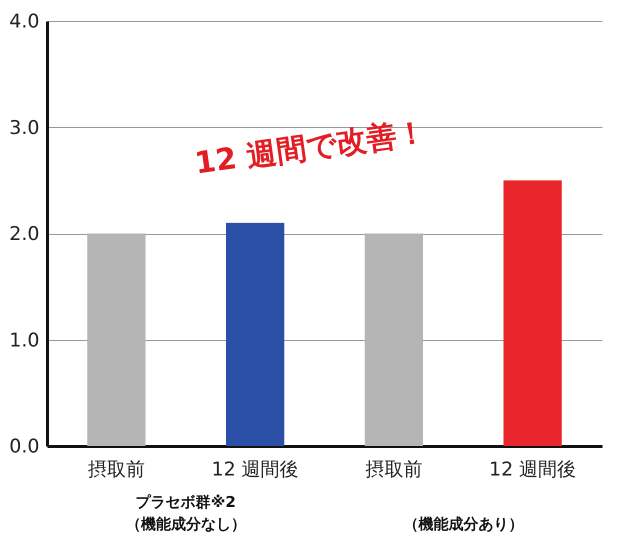 Image resolution: width=631 pixels, height=546 pixels. What do you see at coordinates (310, 148) in the screenshot?
I see `annotation: 12 週間で改善！` at bounding box center [310, 148].